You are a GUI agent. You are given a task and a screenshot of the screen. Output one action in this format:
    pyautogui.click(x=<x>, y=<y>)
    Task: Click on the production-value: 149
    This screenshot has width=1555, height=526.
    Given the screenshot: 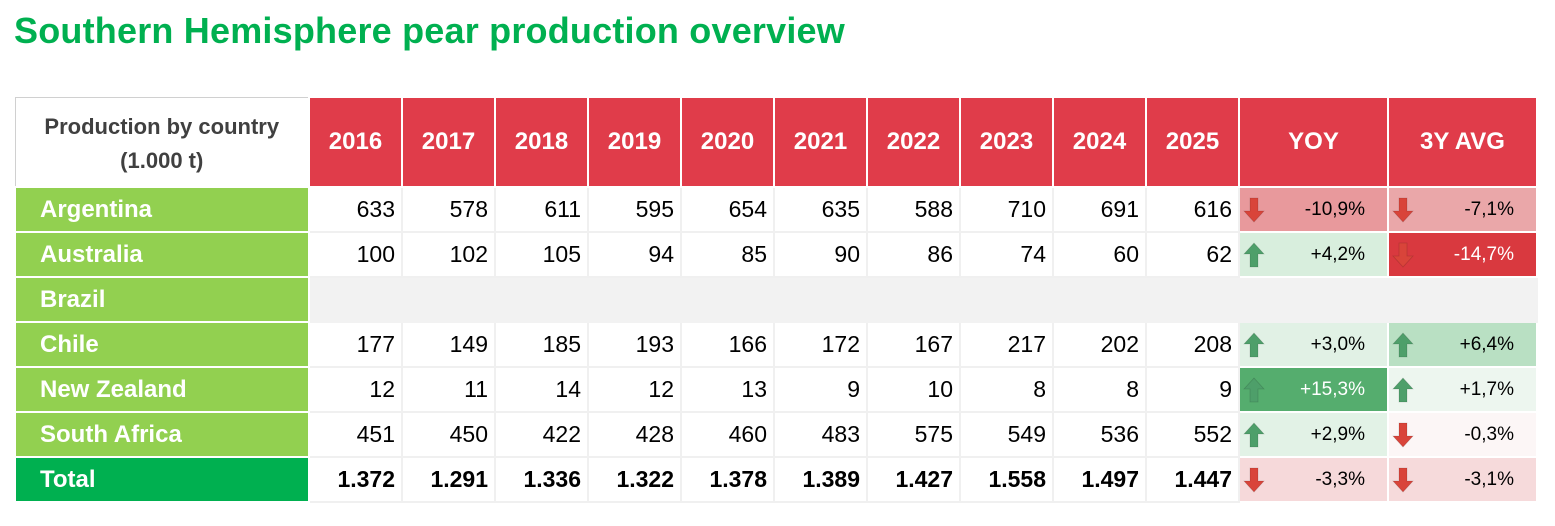 What is the action you would take?
    pyautogui.click(x=448, y=344)
    